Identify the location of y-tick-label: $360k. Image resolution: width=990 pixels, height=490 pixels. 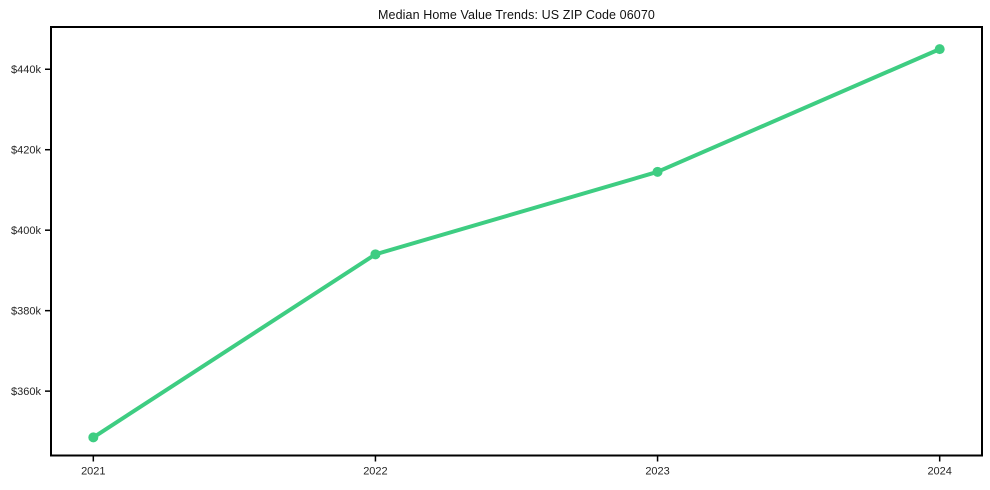
(26, 392).